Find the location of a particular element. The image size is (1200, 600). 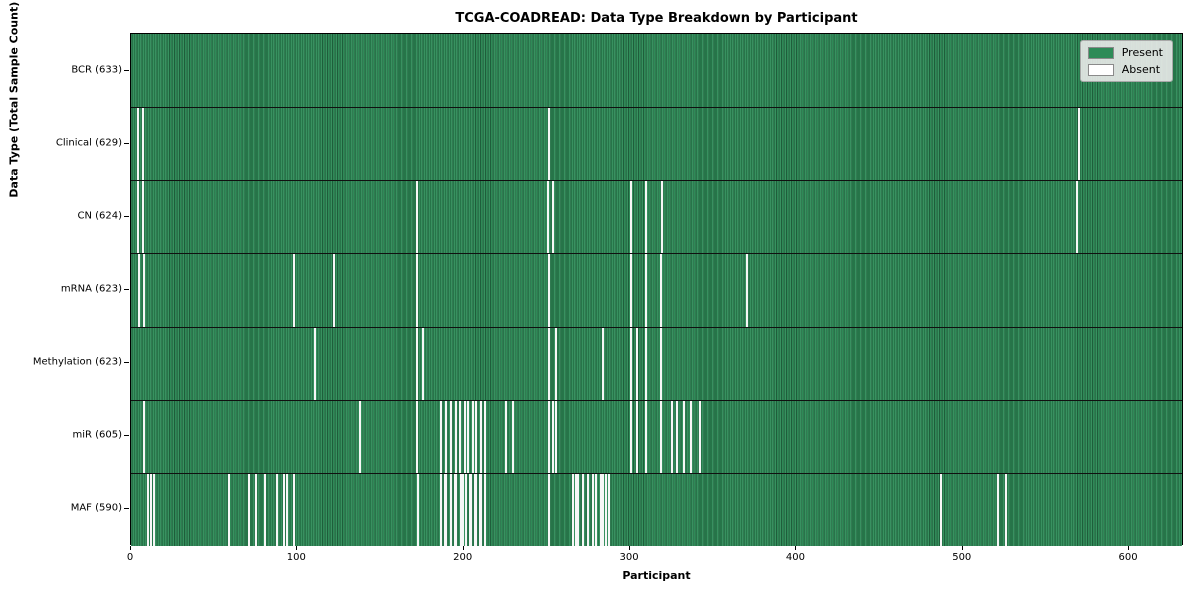

x-axis-label: Participant is located at coordinates (656, 575).